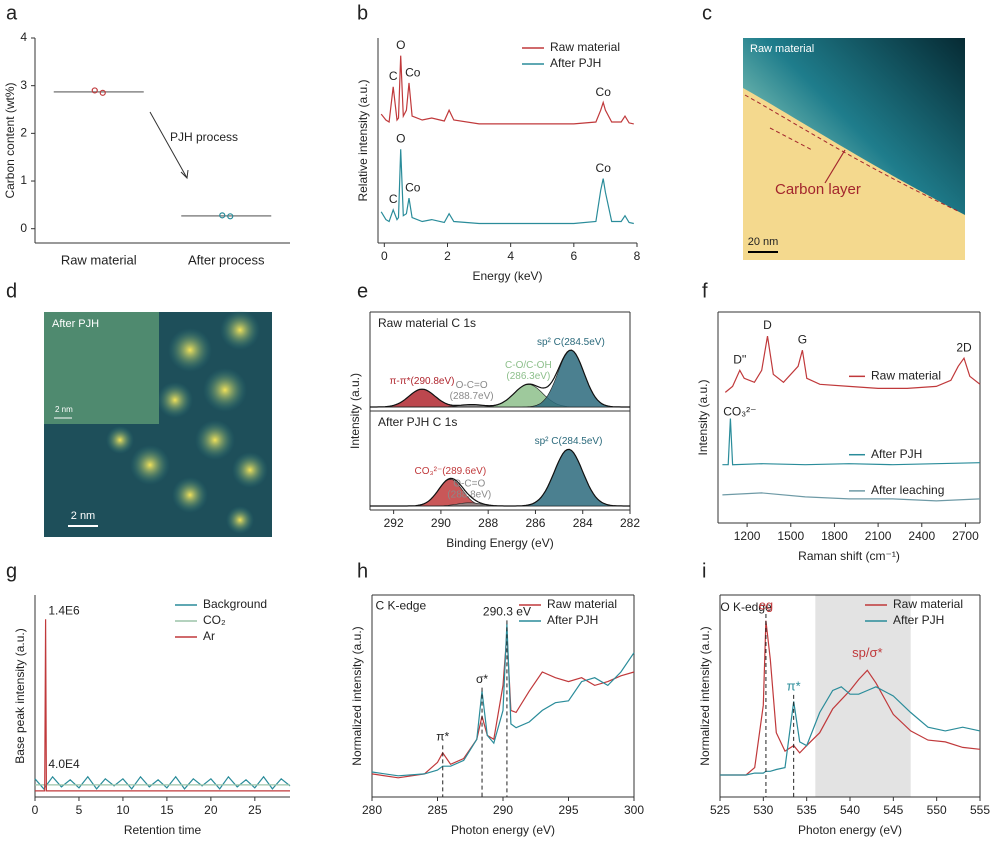 This screenshot has height=843, width=993. Describe the element at coordinates (209, 636) in the screenshot. I see `legend-label: Ar` at that location.